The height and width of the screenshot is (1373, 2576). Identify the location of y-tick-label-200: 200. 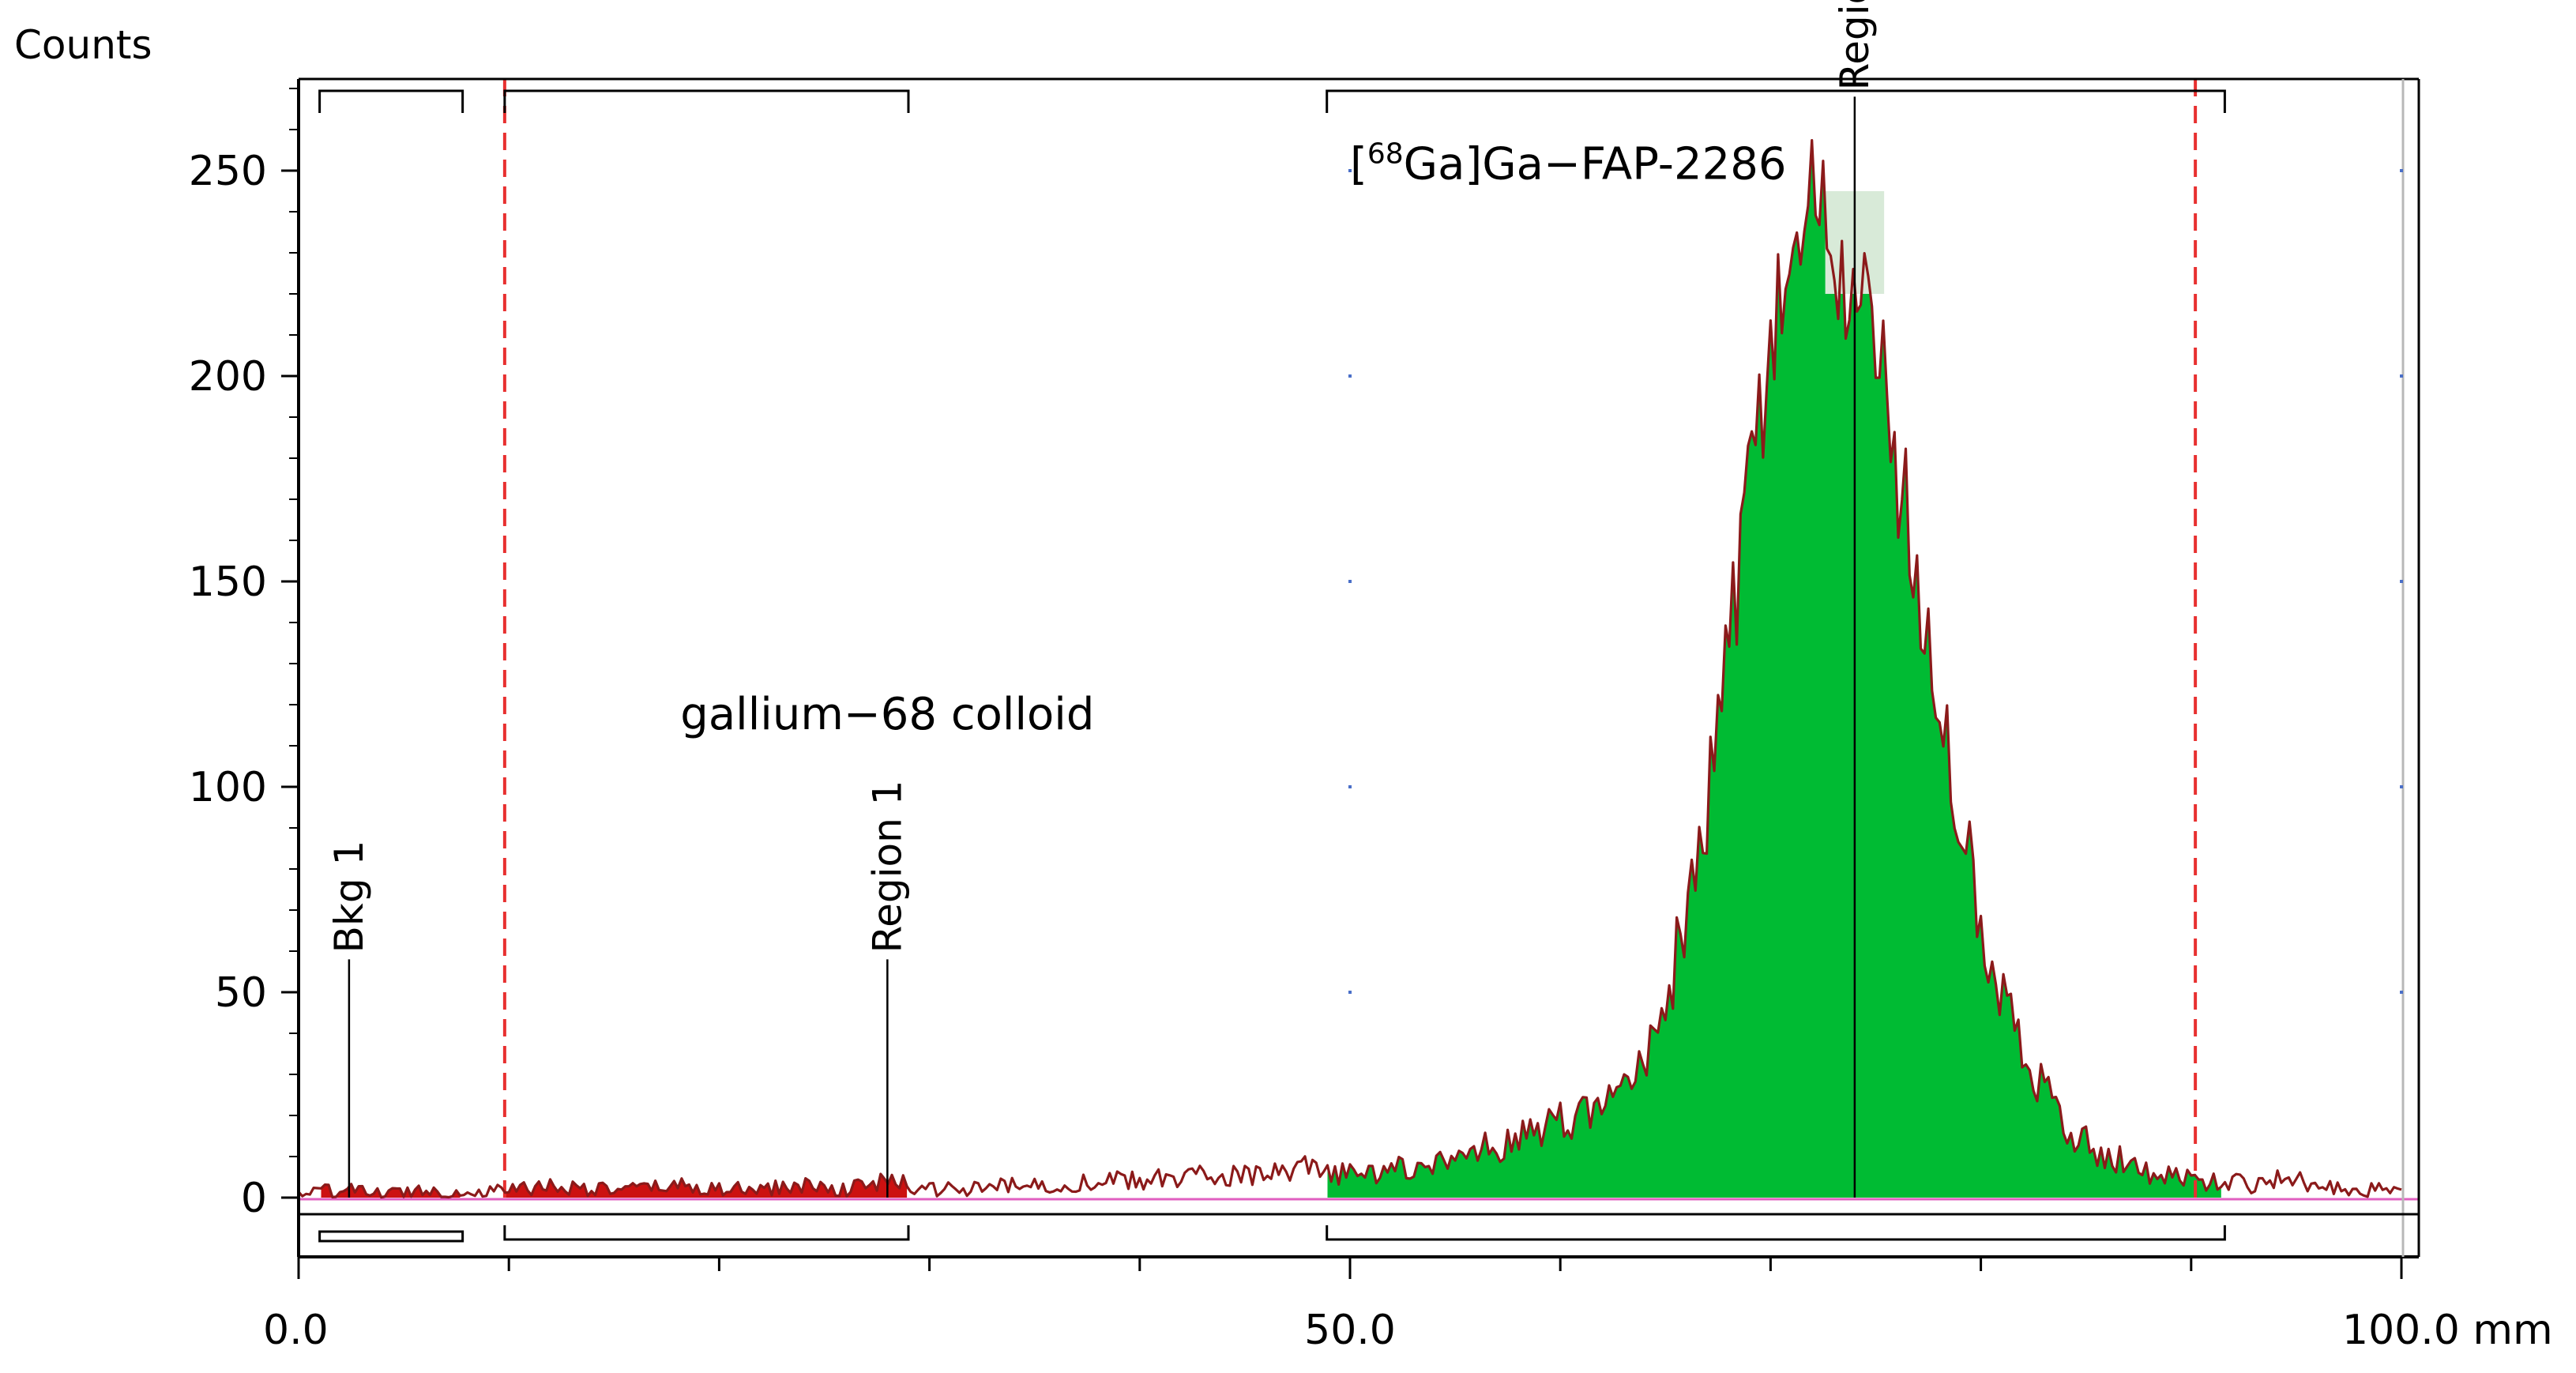
(228, 377).